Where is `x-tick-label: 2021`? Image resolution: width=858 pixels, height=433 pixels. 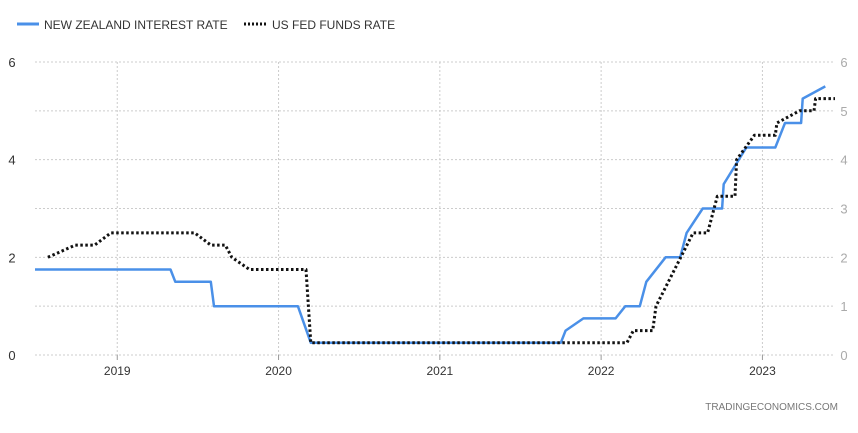
x-tick-label: 2021 is located at coordinates (439, 371).